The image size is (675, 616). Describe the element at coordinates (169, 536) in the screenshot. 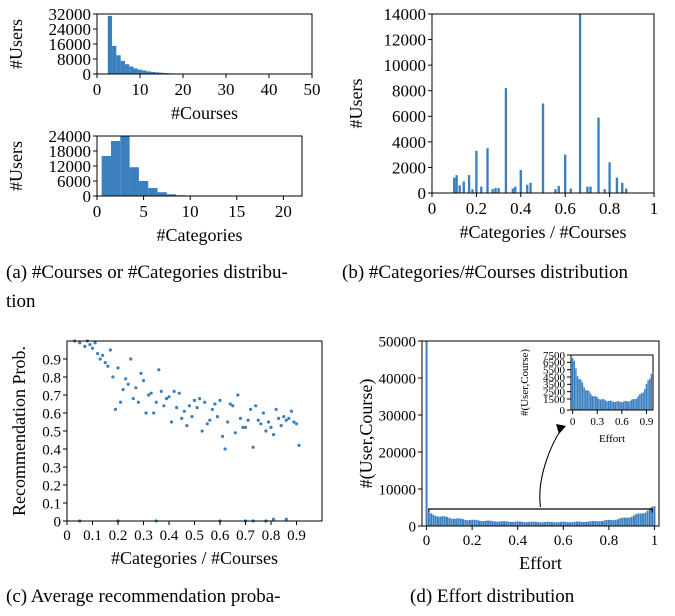

I see `c-x-tick-label: 0.4` at that location.